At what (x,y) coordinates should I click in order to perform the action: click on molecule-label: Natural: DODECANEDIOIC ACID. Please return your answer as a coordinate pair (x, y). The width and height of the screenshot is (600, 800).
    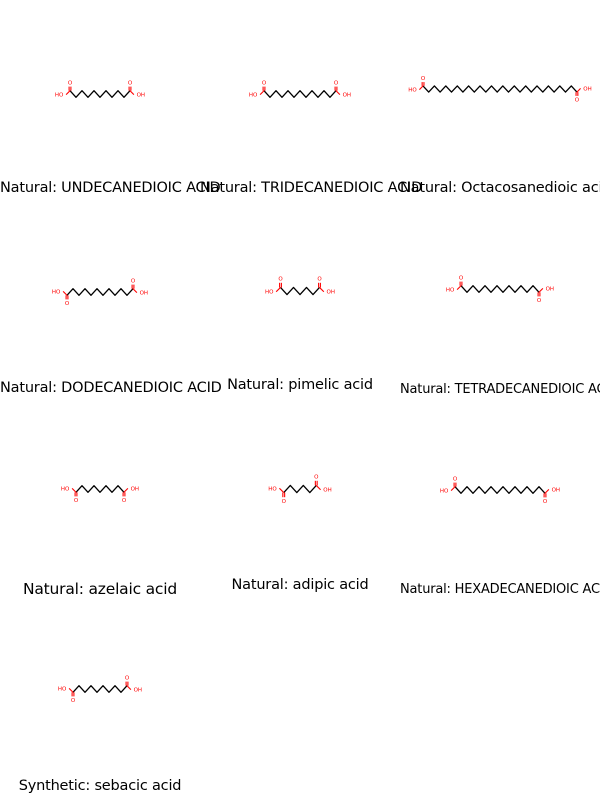
    Looking at the image, I should click on (111, 388).